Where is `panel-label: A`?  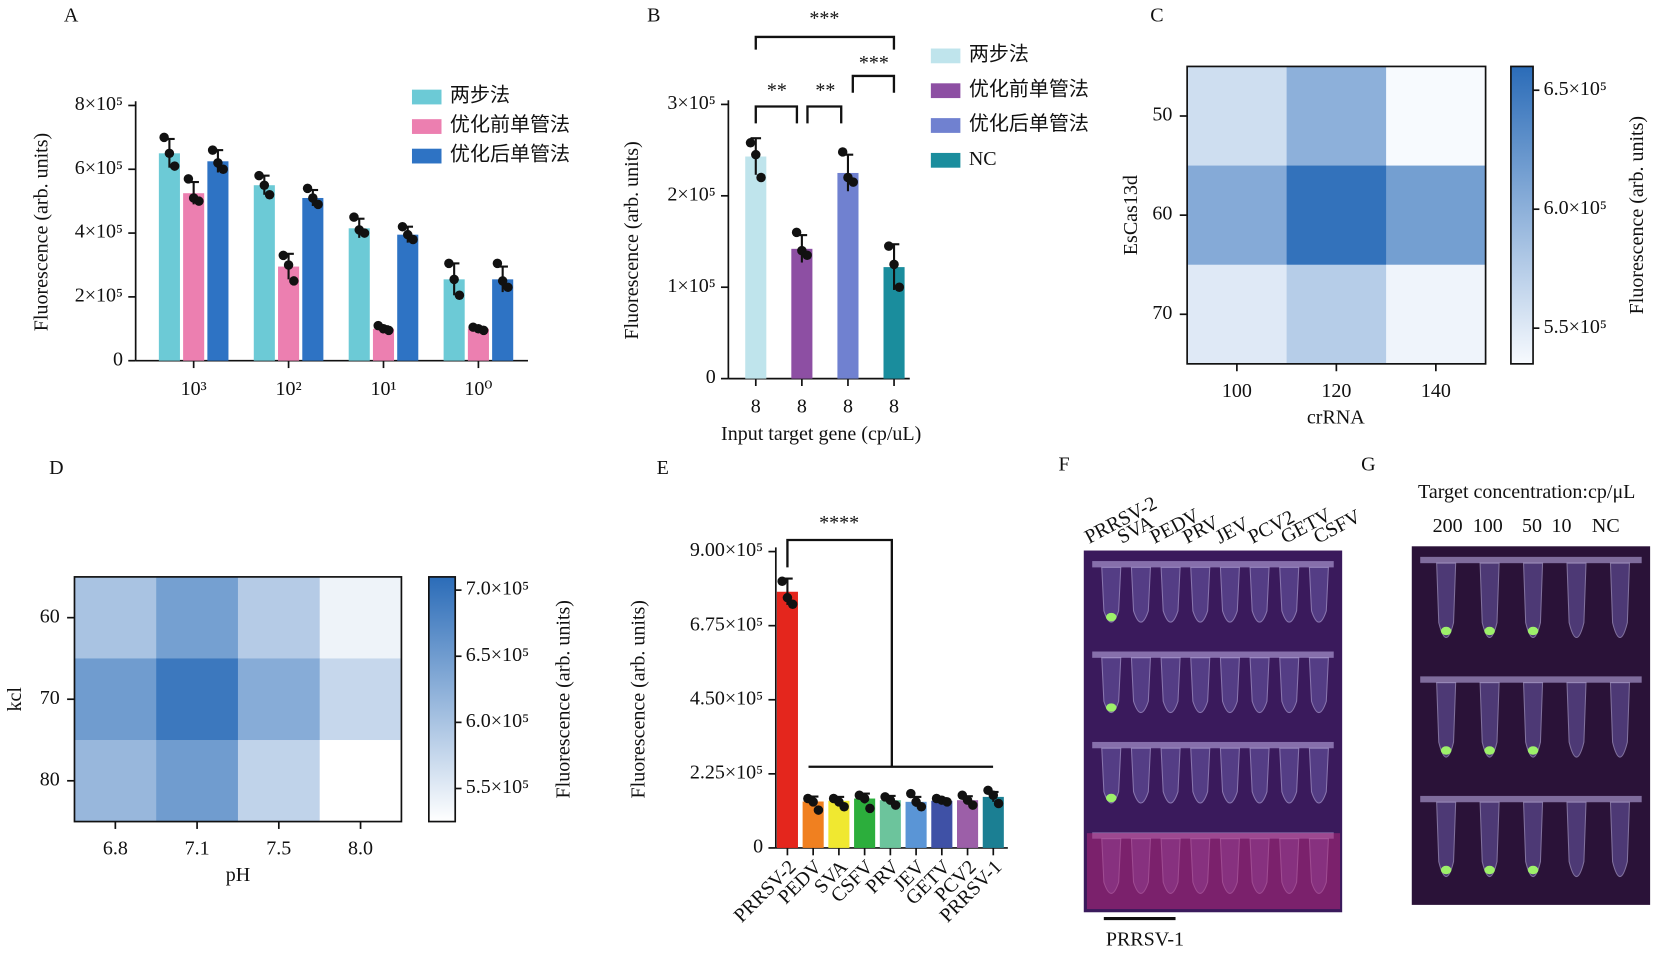
panel-label: A is located at coordinates (71, 15).